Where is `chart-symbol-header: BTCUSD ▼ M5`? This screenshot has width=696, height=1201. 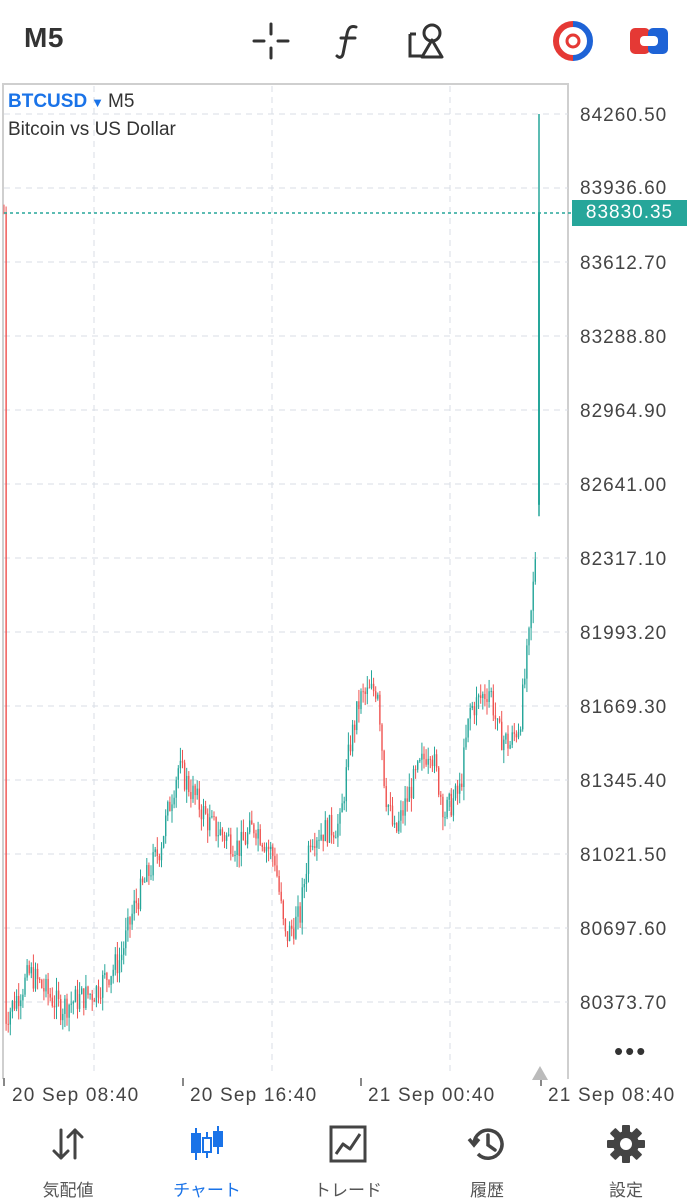
chart-symbol-header: BTCUSD ▼ M5 is located at coordinates (71, 102).